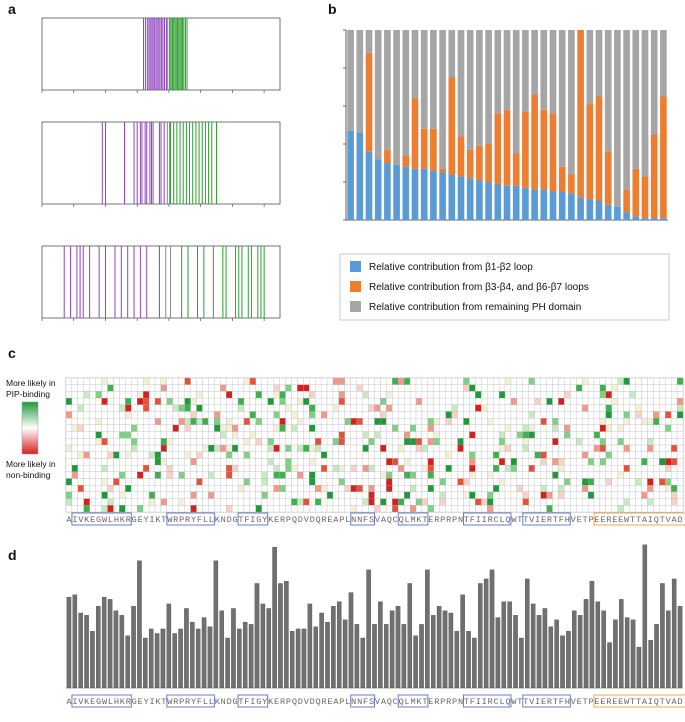  Describe the element at coordinates (187, 702) in the screenshot. I see `seq-d-residue: R` at that location.